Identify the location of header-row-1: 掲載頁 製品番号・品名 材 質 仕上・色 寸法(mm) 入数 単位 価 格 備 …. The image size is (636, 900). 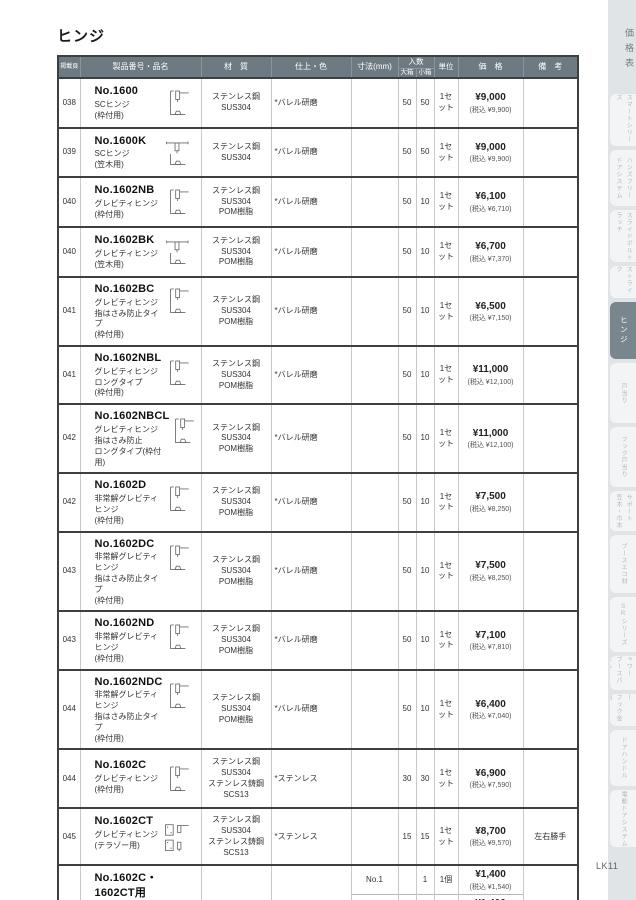
(318, 67).